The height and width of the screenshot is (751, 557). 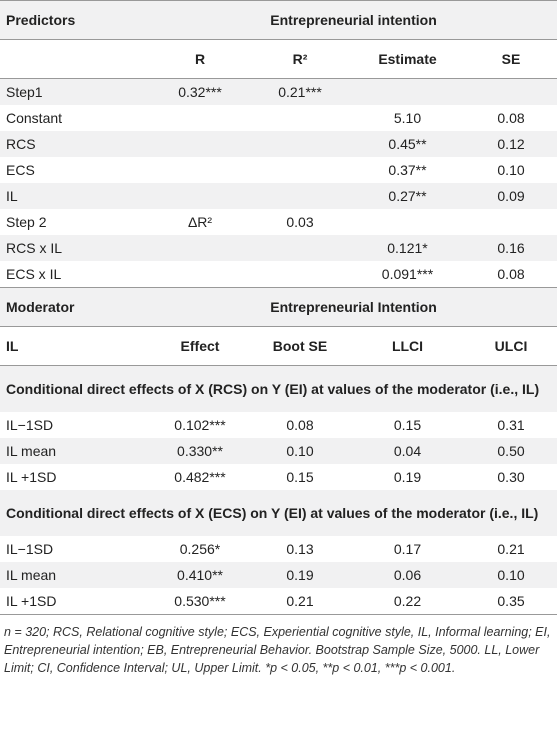 What do you see at coordinates (75, 91) in the screenshot?
I see `cell: Step1` at bounding box center [75, 91].